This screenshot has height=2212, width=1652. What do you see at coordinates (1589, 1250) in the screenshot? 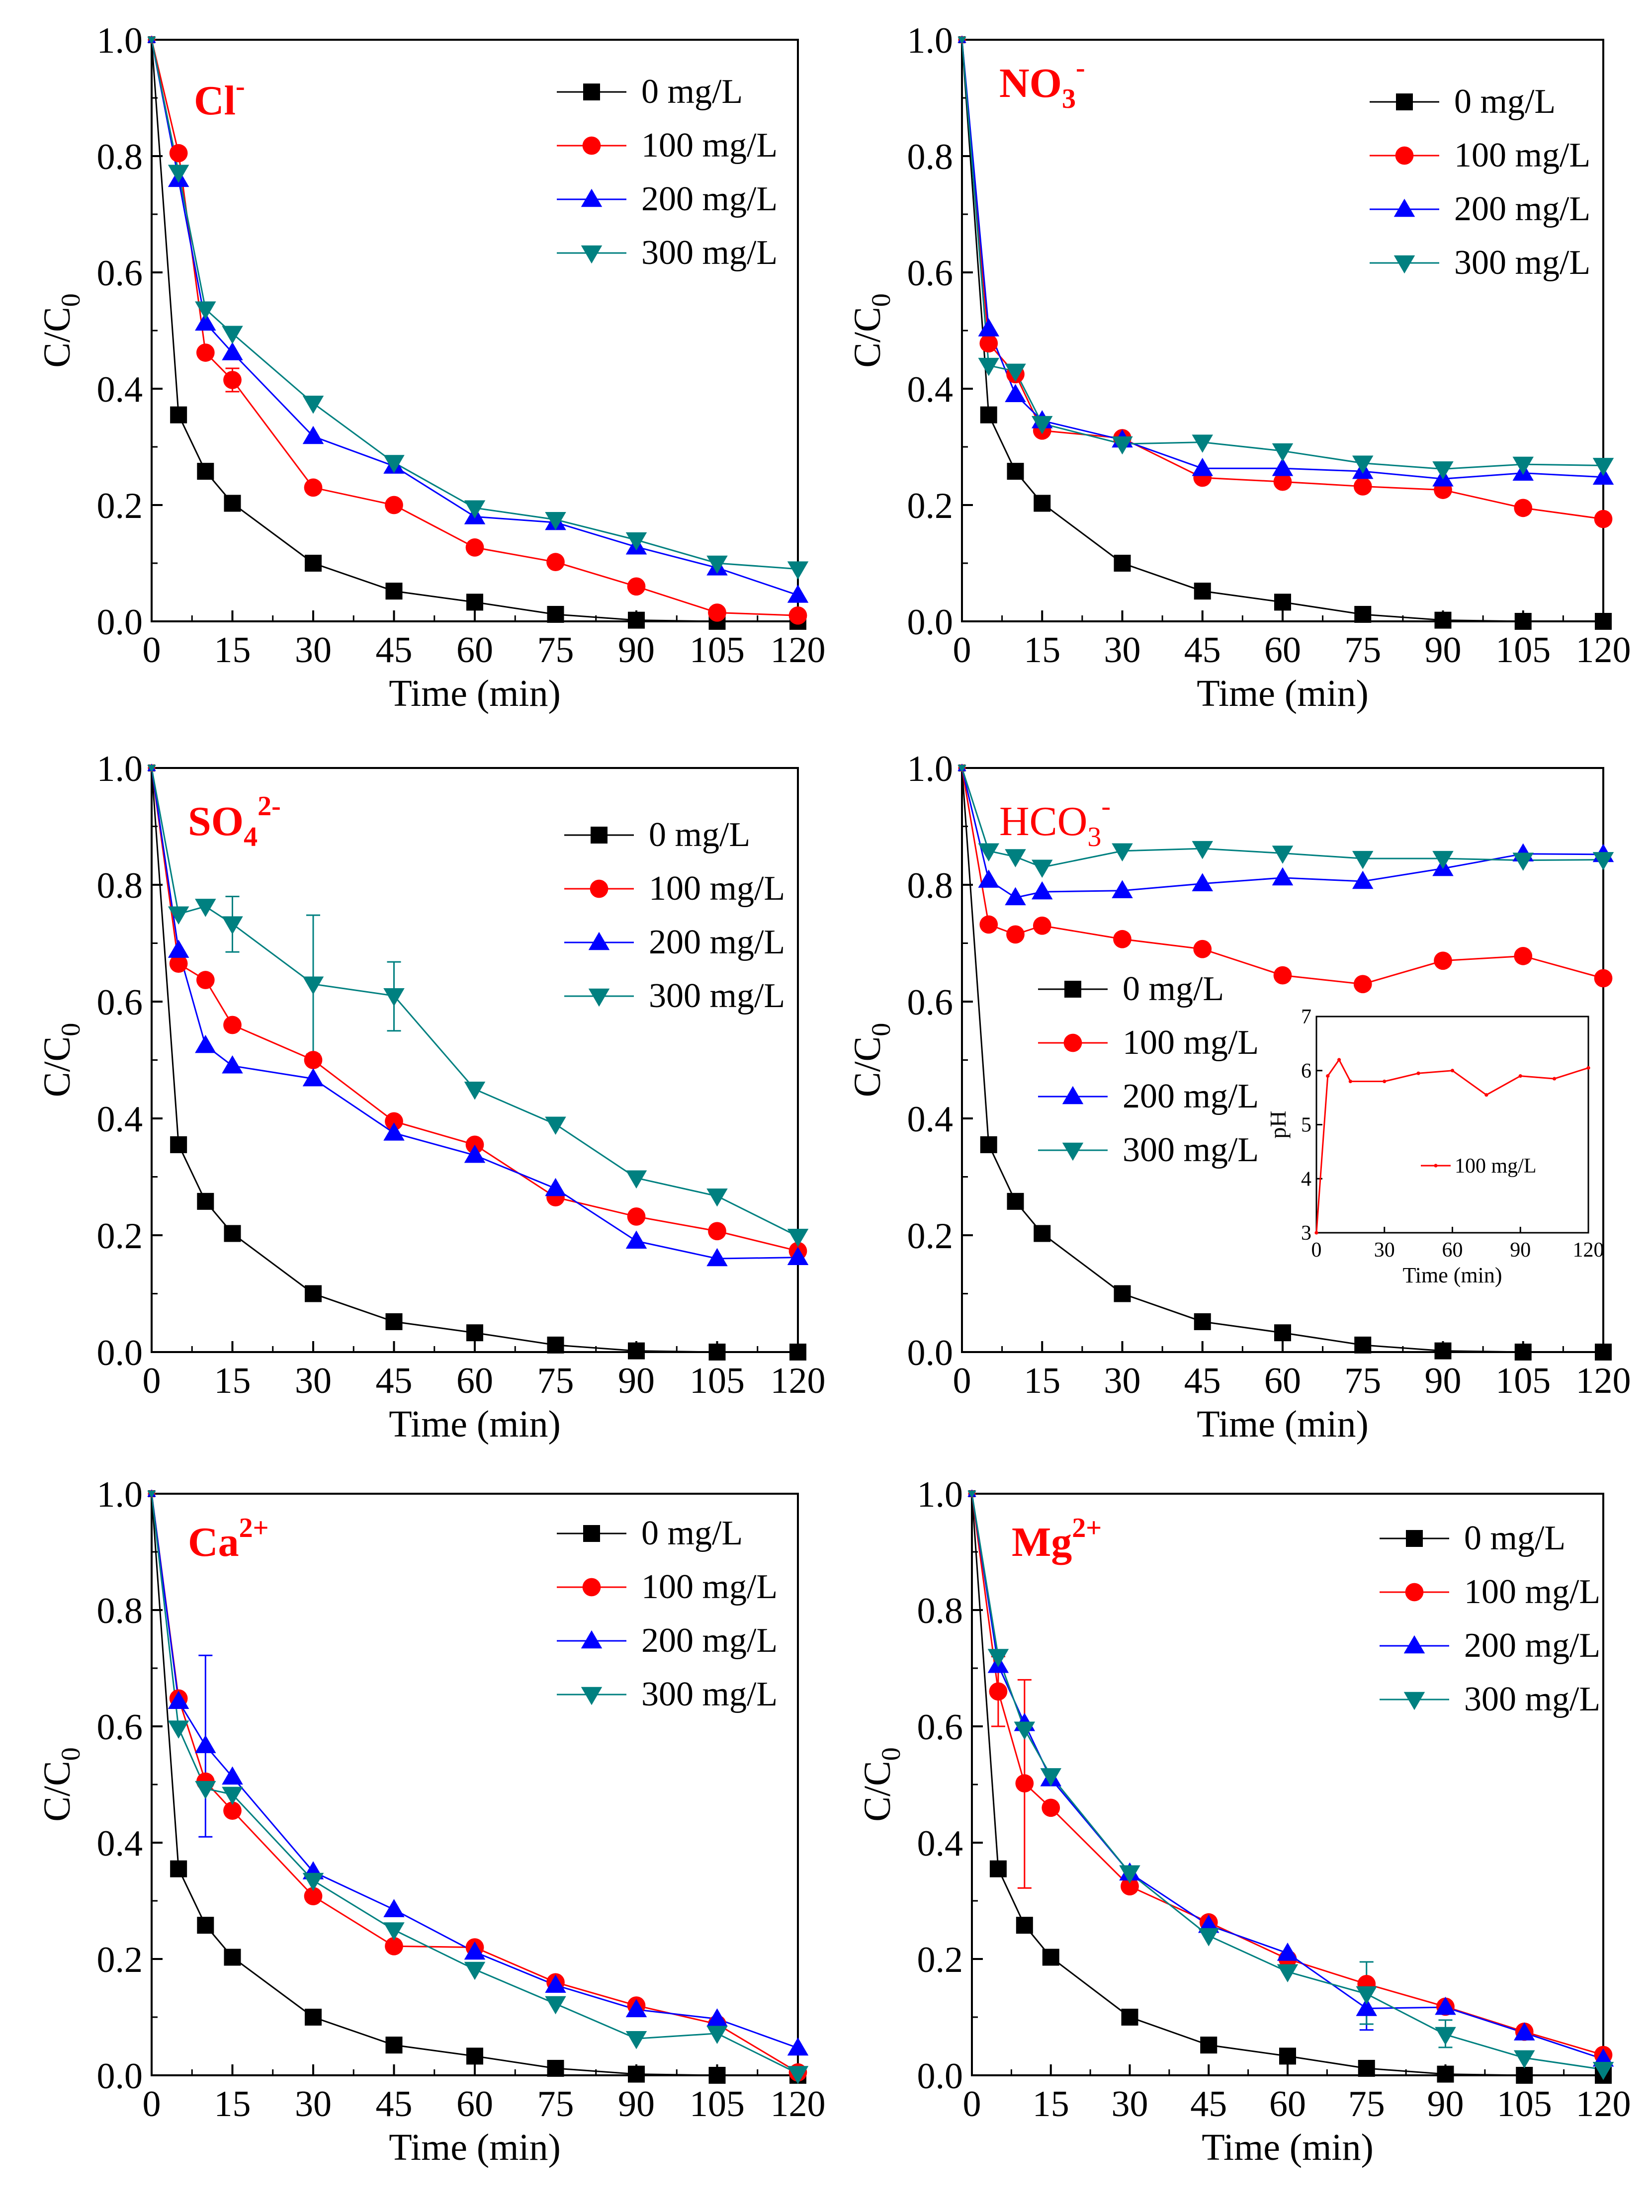
I see `inset-x-tick-label: 120` at bounding box center [1589, 1250].